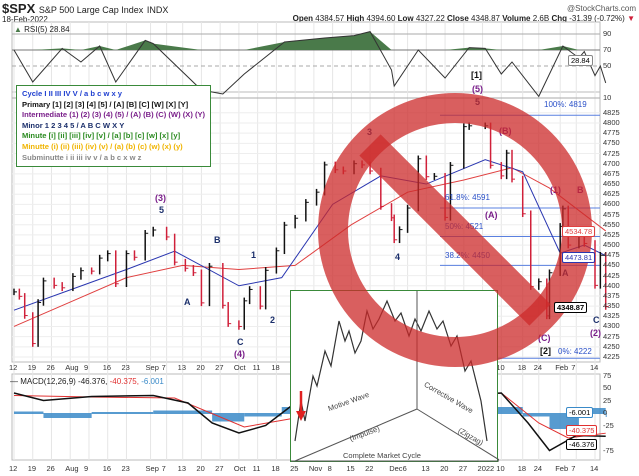  Describe the element at coordinates (611, 112) in the screenshot. I see `y-tick-label: 4825` at that location.